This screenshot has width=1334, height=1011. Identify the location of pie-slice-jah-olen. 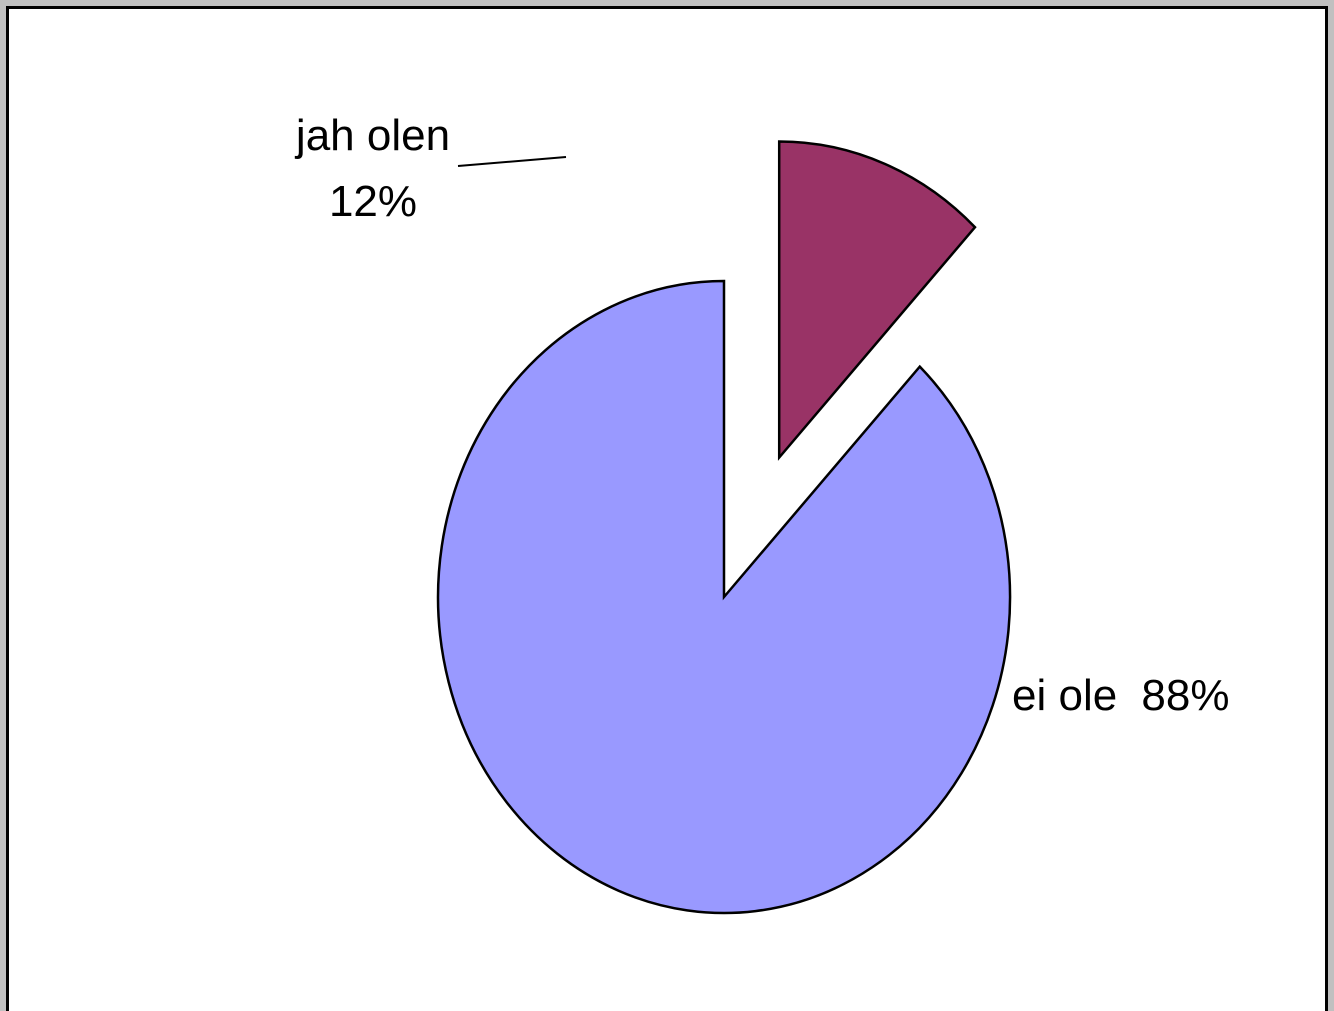
(877, 300).